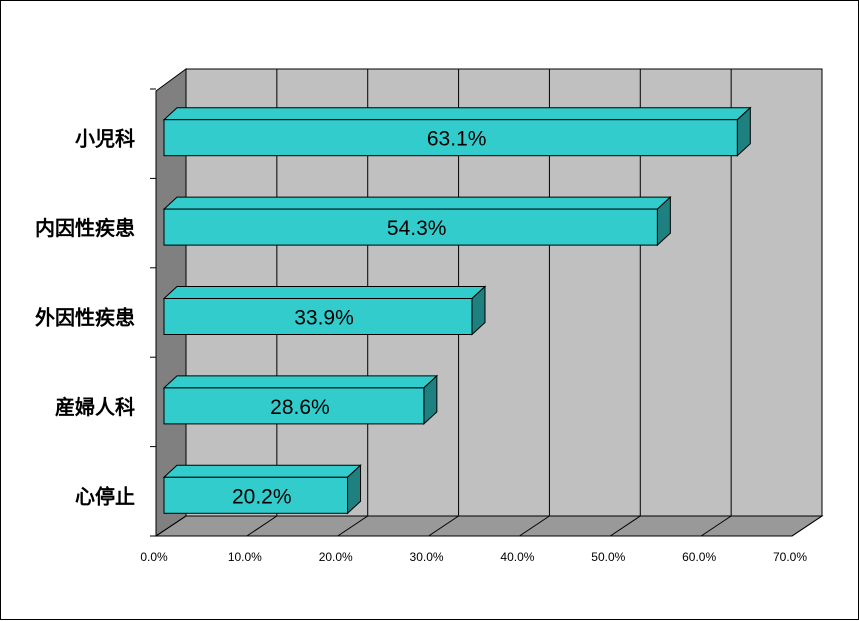 The height and width of the screenshot is (621, 859). I want to click on x-tick-label: 50.0%, so click(608, 557).